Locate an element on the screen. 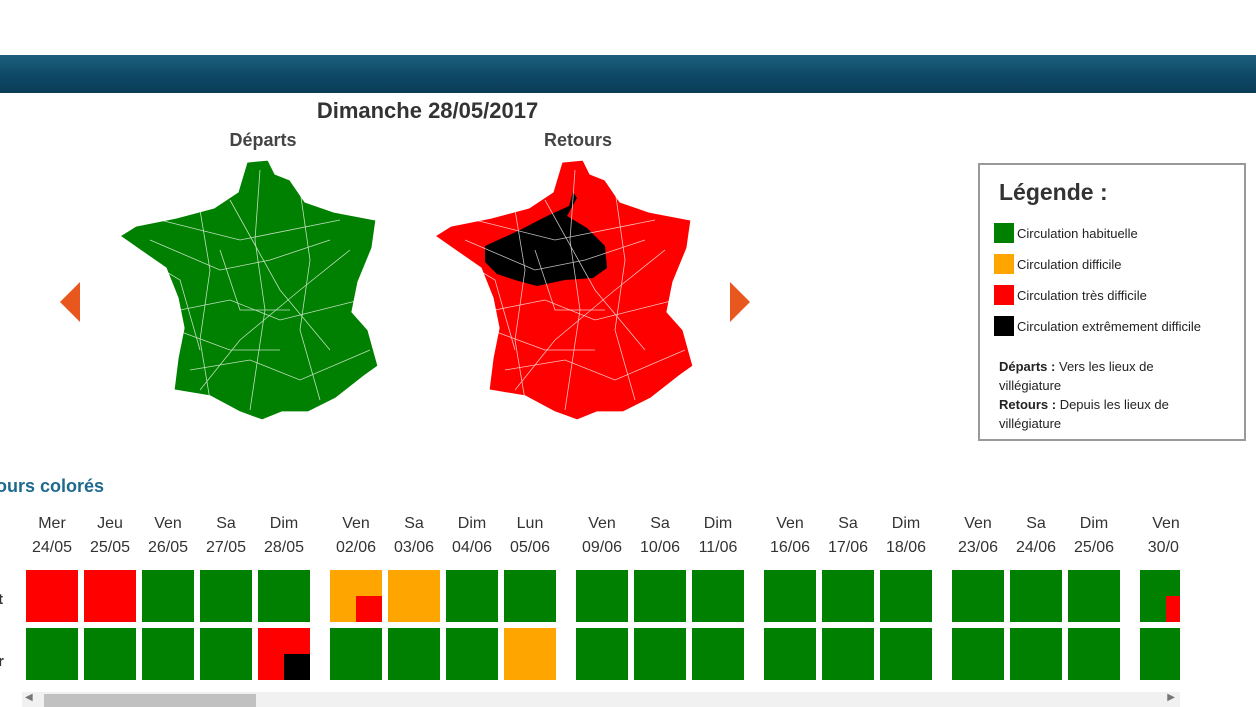 The width and height of the screenshot is (1256, 707). day-date: 28/05 is located at coordinates (284, 547).